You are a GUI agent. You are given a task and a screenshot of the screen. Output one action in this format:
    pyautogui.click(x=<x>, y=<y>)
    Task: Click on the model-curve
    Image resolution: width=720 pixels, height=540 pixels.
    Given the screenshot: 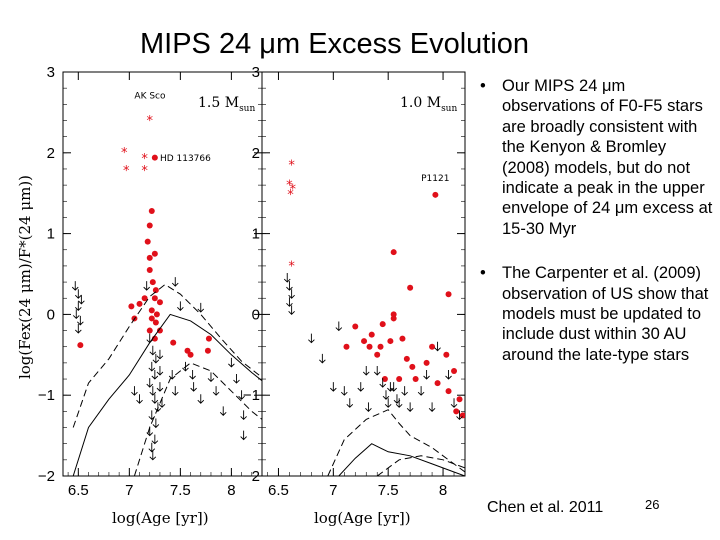 What is the action you would take?
    pyautogui.click(x=401, y=459)
    